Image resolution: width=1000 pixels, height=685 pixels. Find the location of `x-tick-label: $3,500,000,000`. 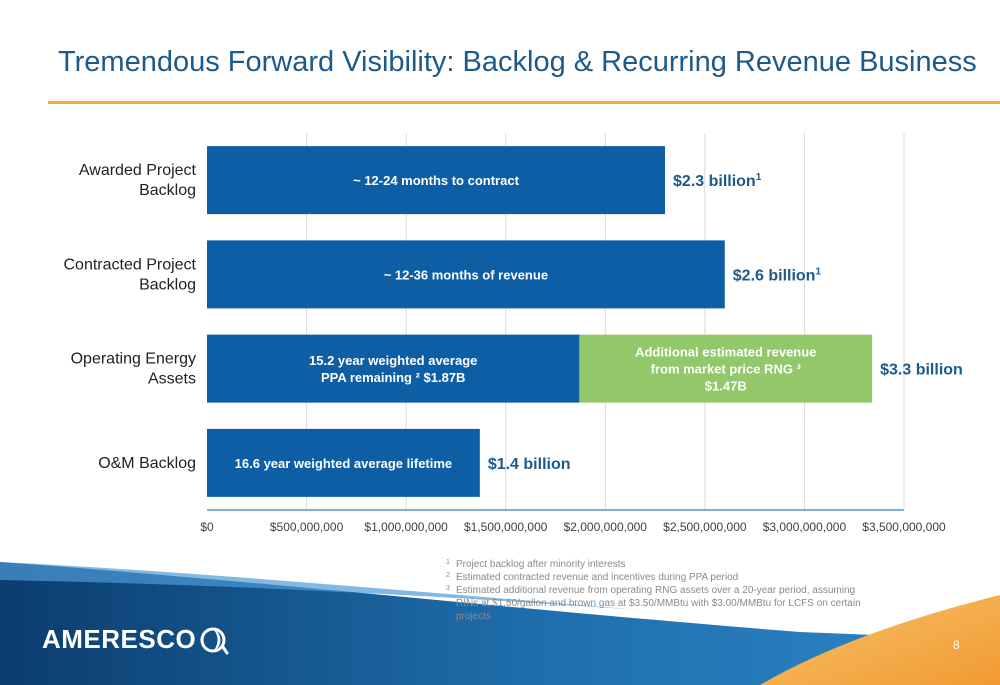

x-tick-label: $3,500,000,000 is located at coordinates (904, 527).